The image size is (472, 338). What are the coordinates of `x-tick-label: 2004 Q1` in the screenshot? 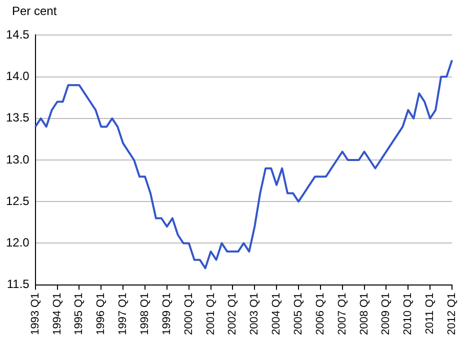 It's located at (276, 313).